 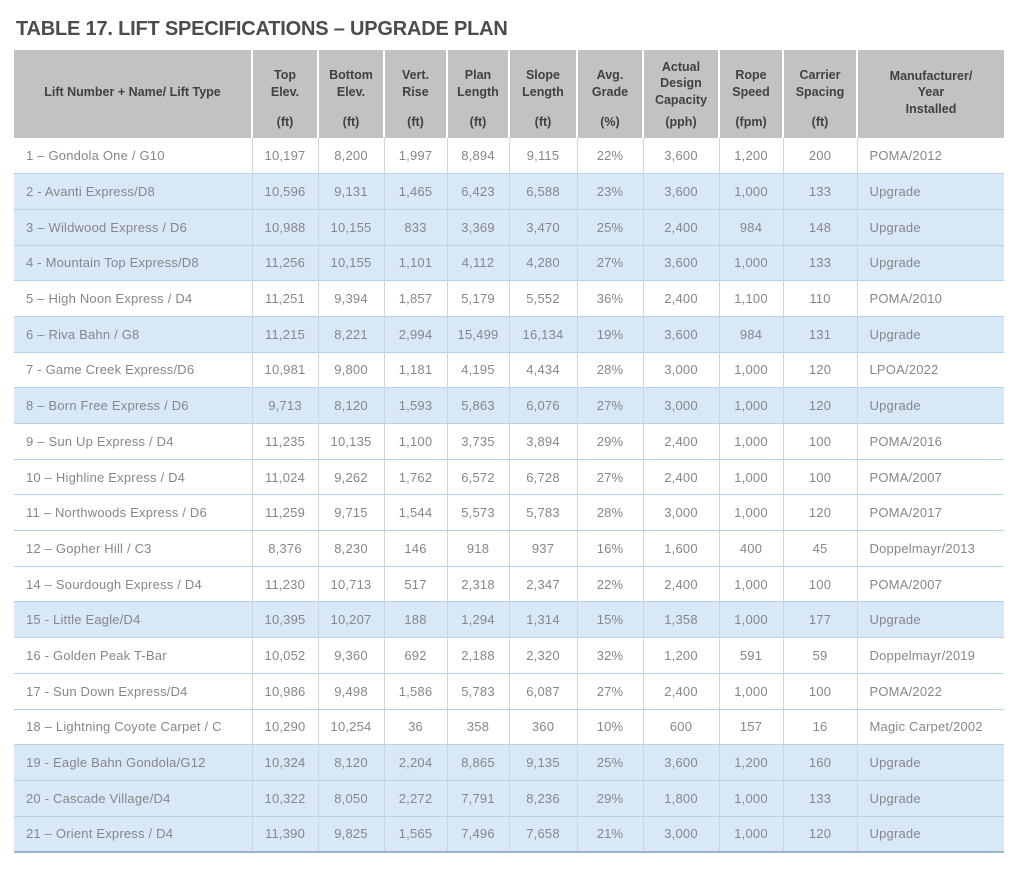 What do you see at coordinates (478, 690) in the screenshot?
I see `cell-plan-length: 5,783` at bounding box center [478, 690].